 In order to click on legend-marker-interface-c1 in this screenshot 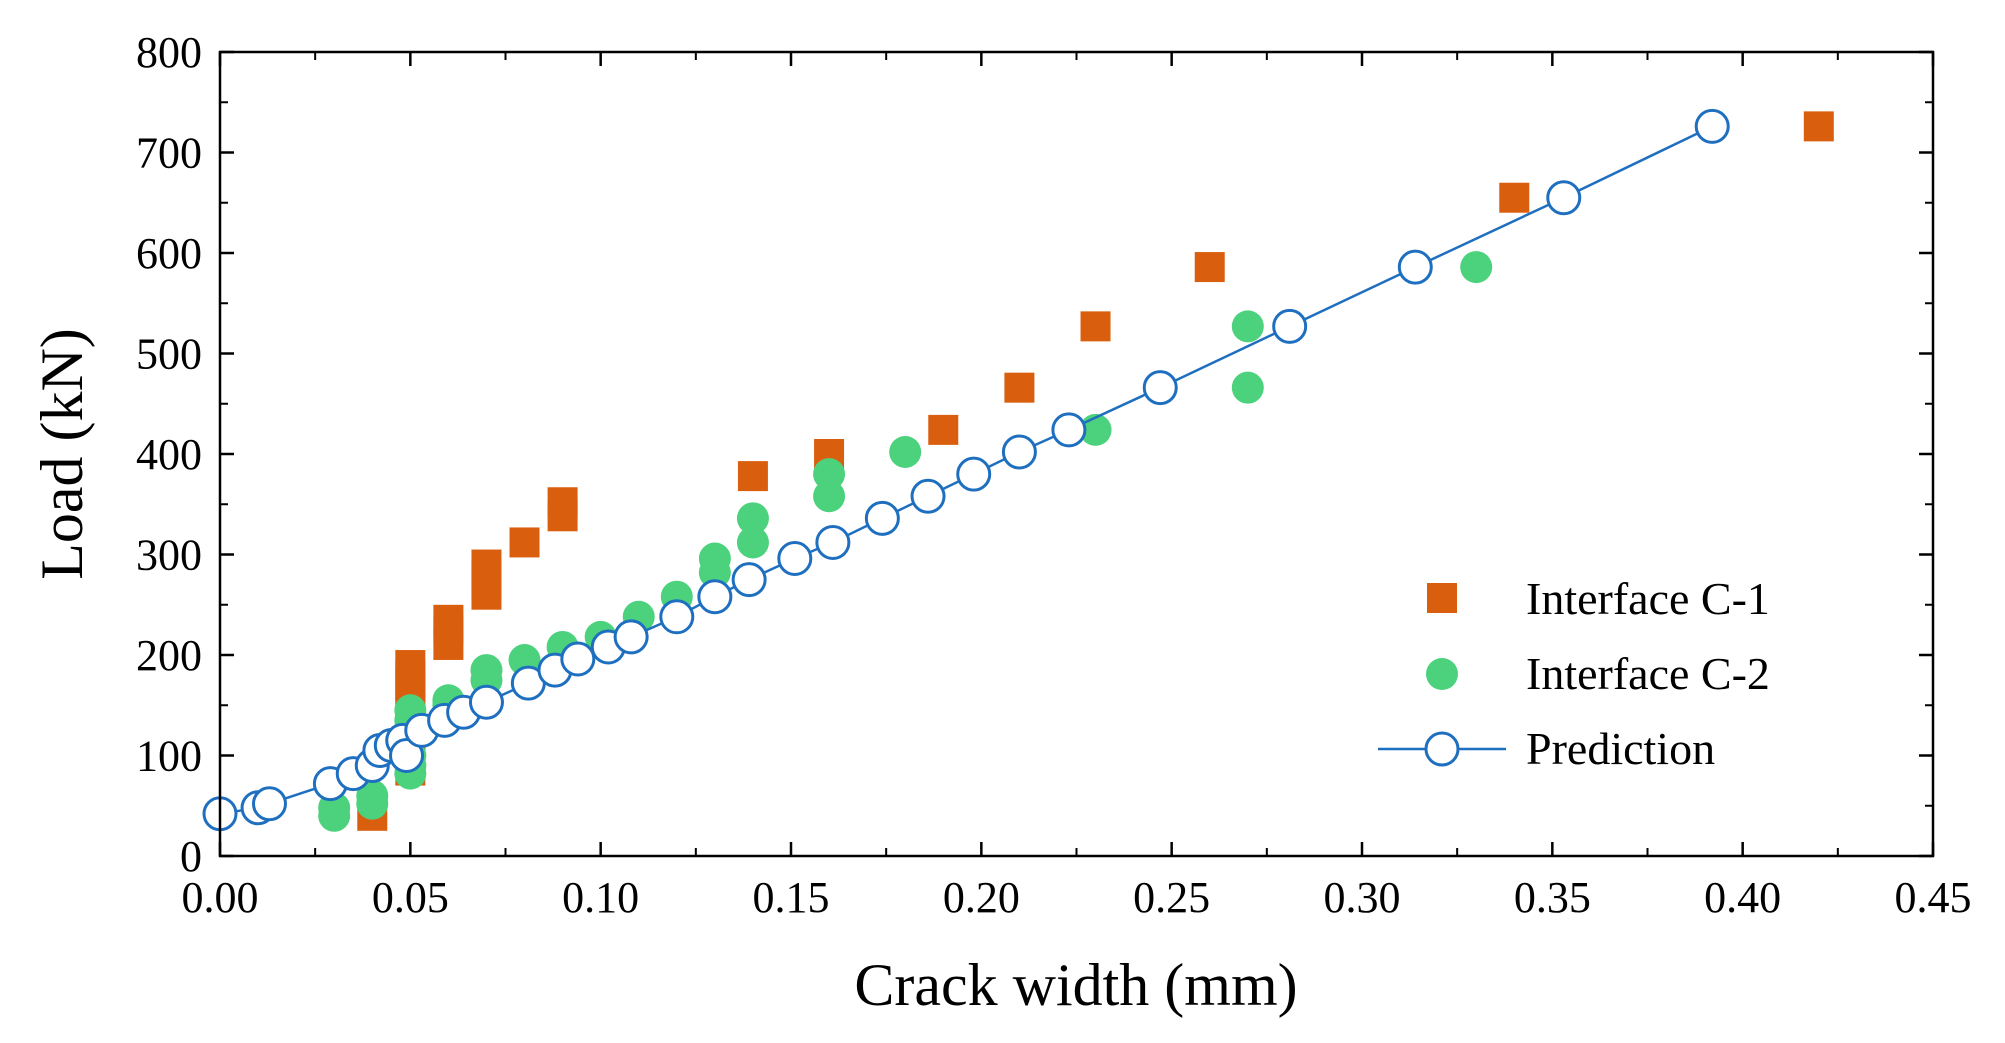, I will do `click(1442, 598)`.